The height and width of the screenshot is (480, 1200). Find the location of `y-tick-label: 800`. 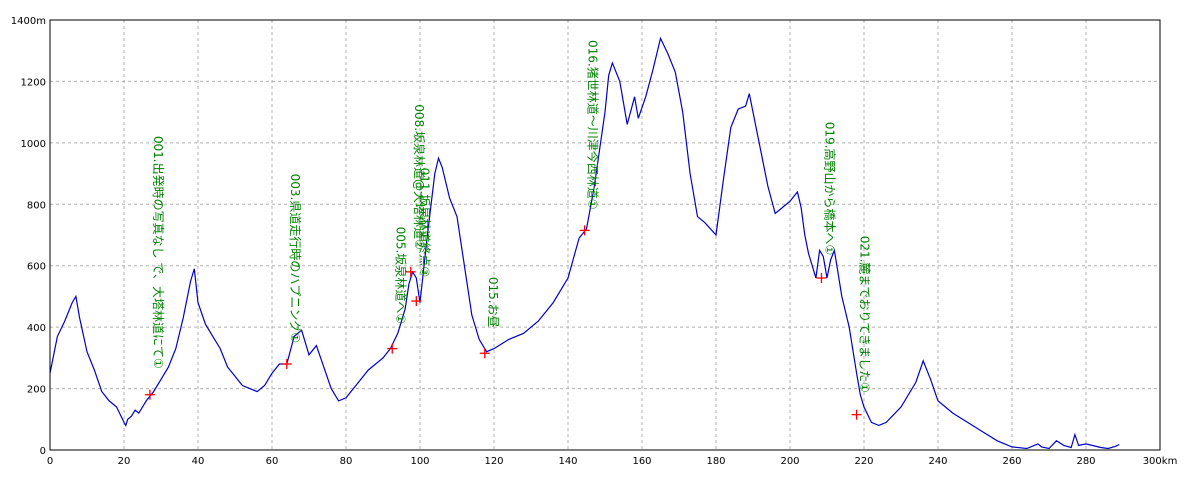

y-tick-label: 800 is located at coordinates (36, 205).